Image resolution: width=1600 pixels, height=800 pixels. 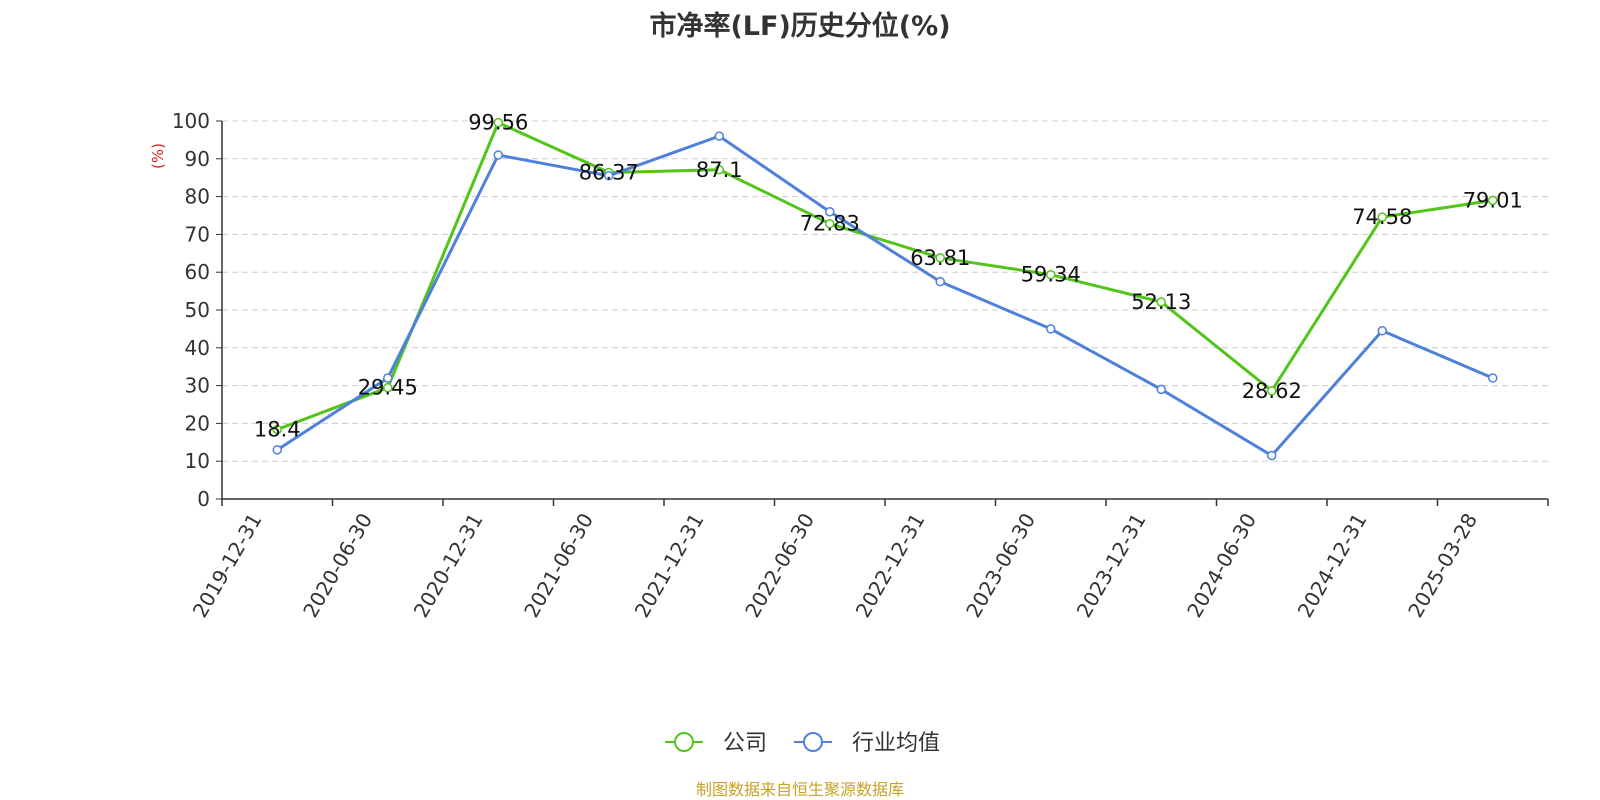 I want to click on chart-title: 市净率(LF)历史分位(%), so click(x=800, y=26).